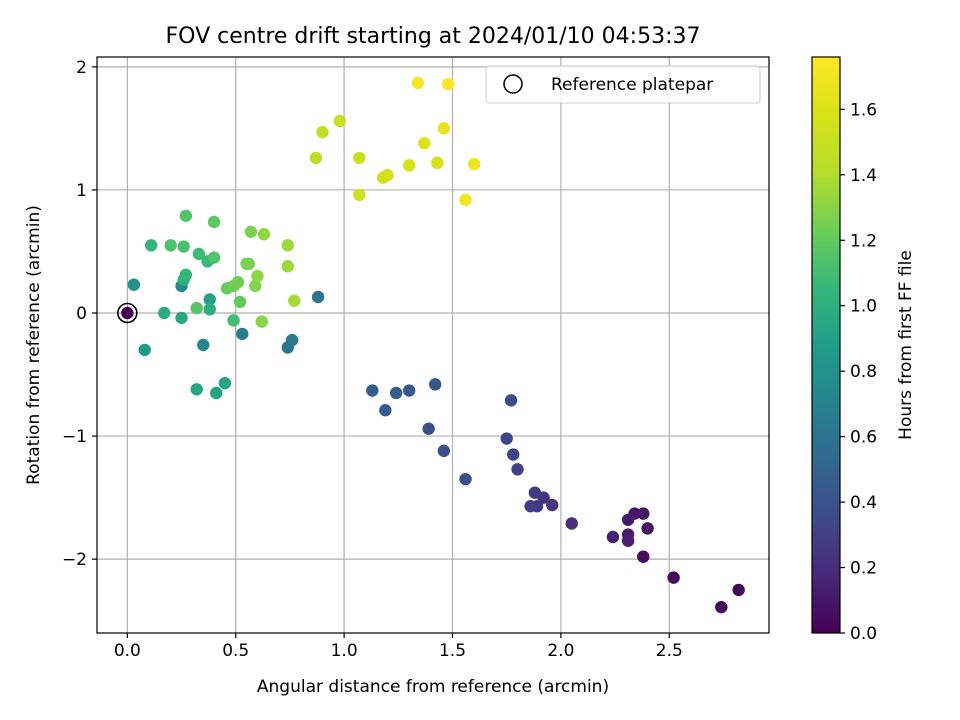  I want to click on x-tick-label: 2.5, so click(669, 651).